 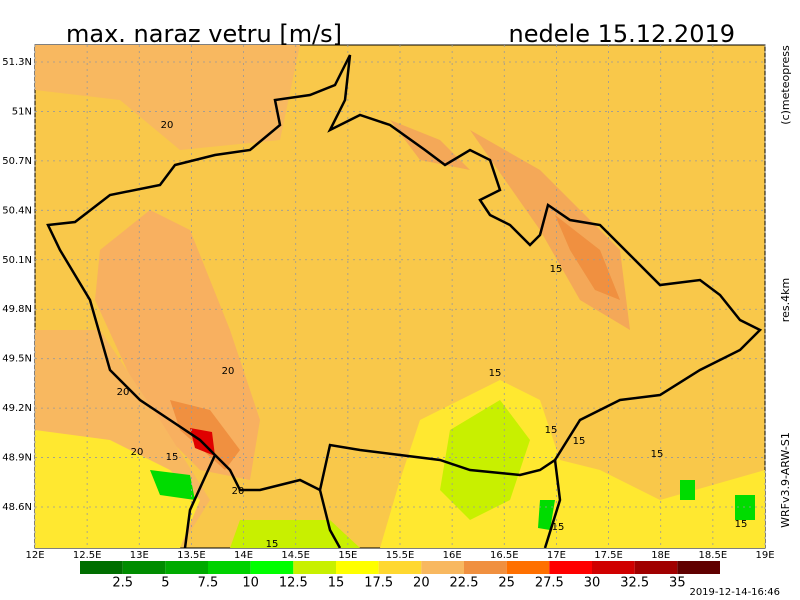 I want to click on legend-label: 12.5, so click(x=293, y=583).